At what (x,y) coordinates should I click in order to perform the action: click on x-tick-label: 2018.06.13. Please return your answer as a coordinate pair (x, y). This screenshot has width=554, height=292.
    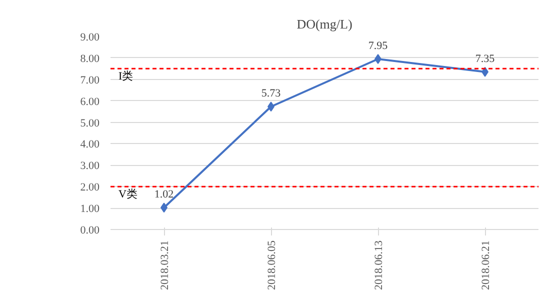
    Looking at the image, I should click on (379, 265).